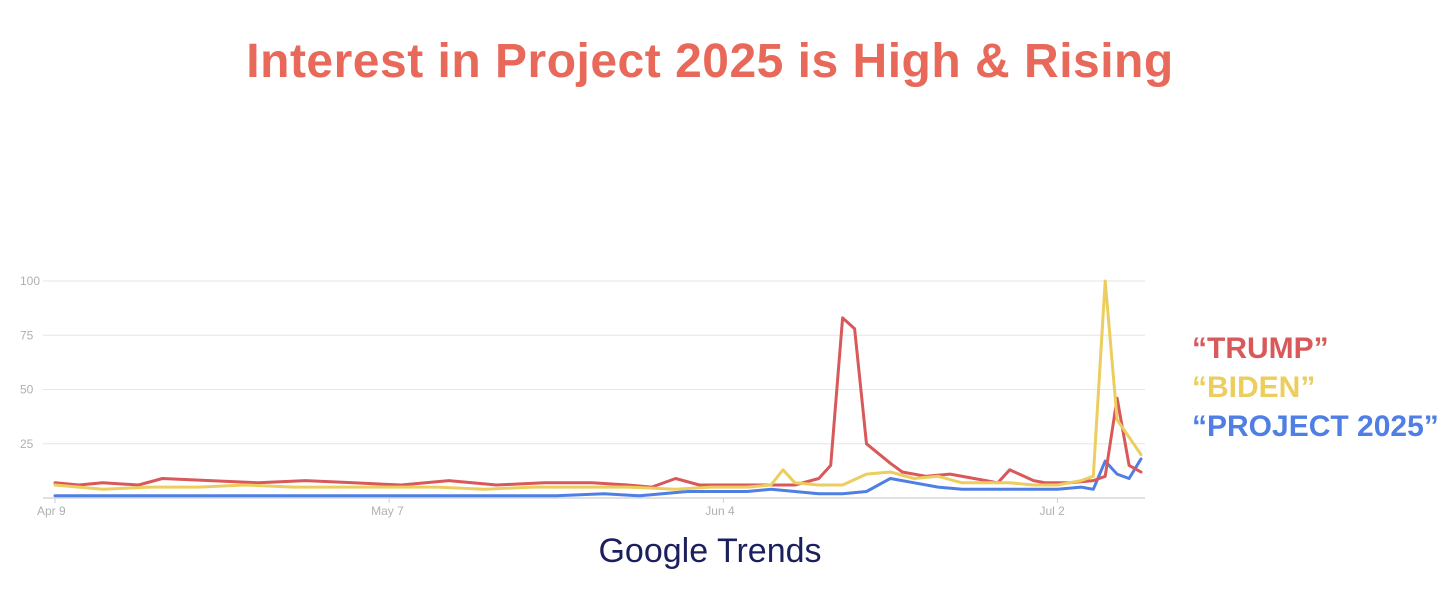 Image resolution: width=1456 pixels, height=608 pixels. Describe the element at coordinates (27, 444) in the screenshot. I see `y-tick-label: 25` at that location.